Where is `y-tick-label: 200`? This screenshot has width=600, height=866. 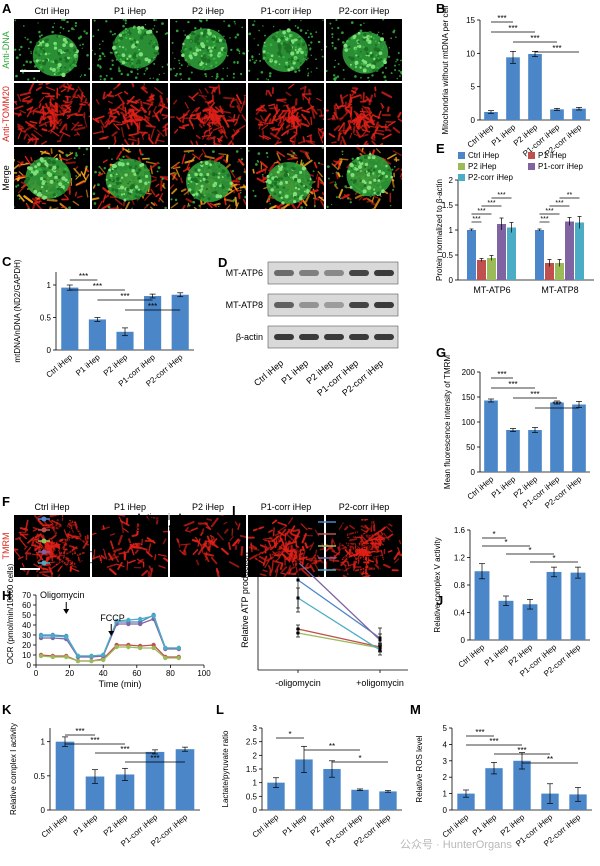 y-tick-label: 200 is located at coordinates (469, 372).